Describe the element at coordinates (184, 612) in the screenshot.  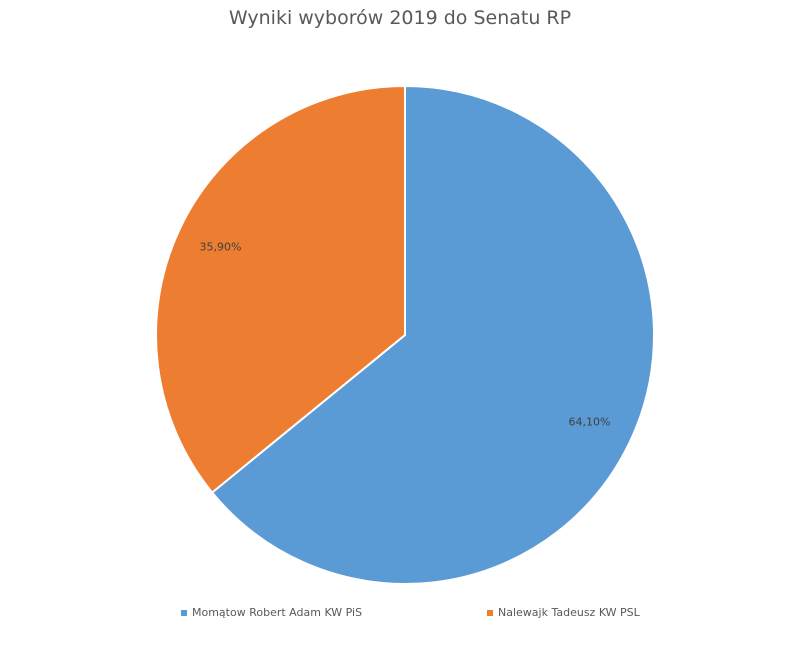
I see `legend-swatch-momatow` at that location.